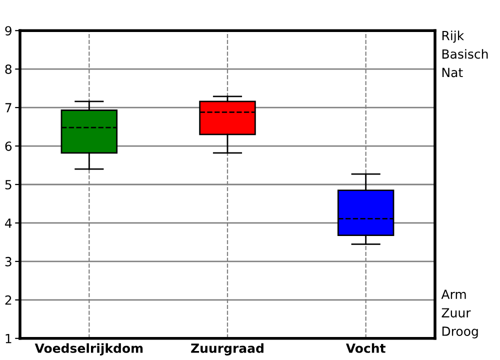 The height and width of the screenshot is (360, 500). Describe the element at coordinates (366, 348) in the screenshot. I see `x-tick-label: Vocht` at that location.